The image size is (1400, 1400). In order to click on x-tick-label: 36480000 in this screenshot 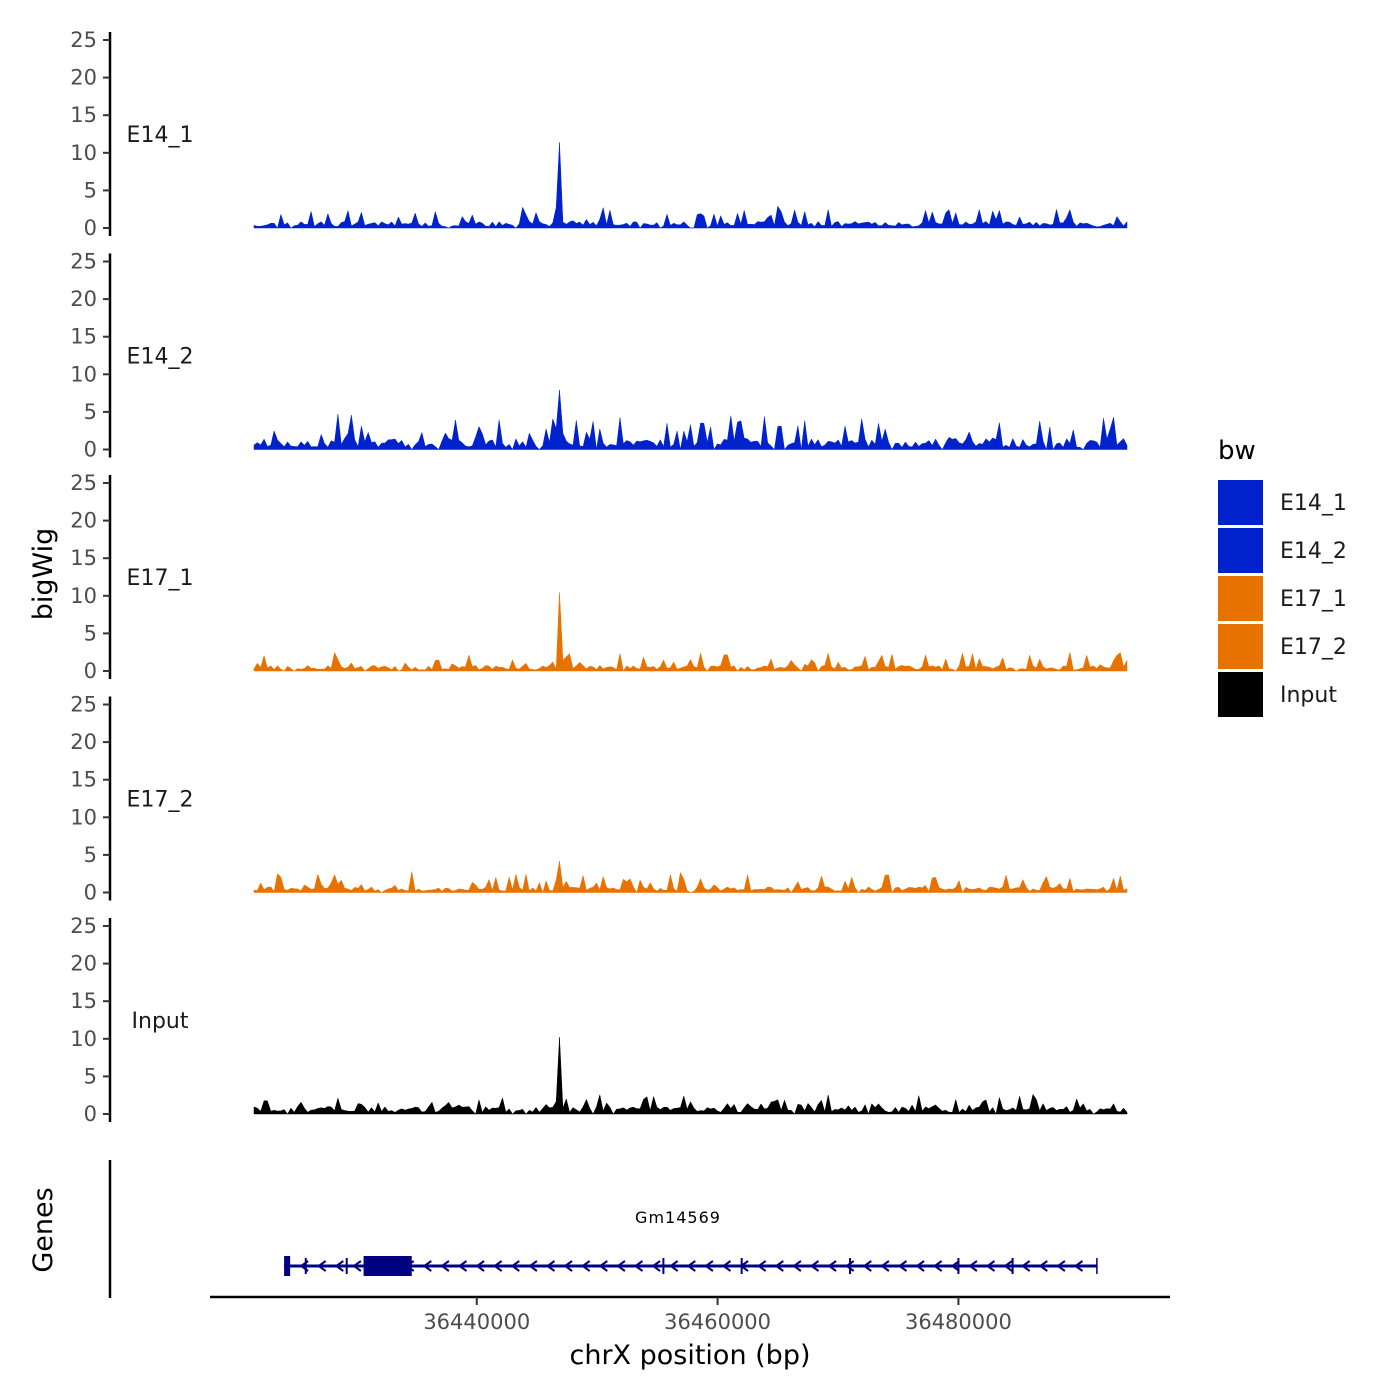, I will do `click(958, 1322)`.